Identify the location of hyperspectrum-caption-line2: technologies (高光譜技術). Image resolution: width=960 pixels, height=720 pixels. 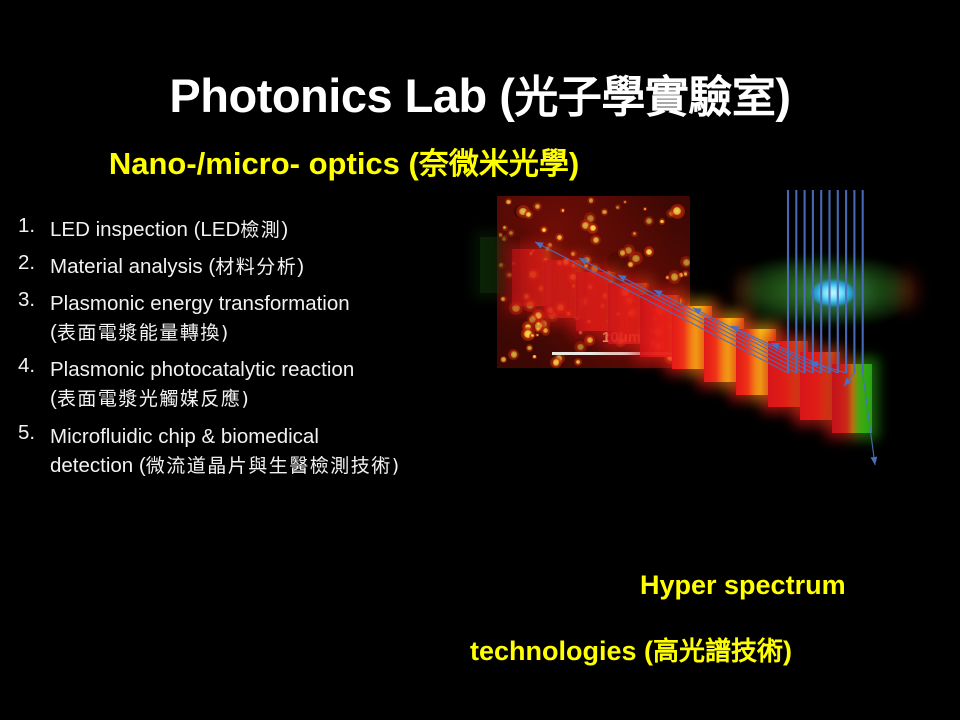
(715, 651).